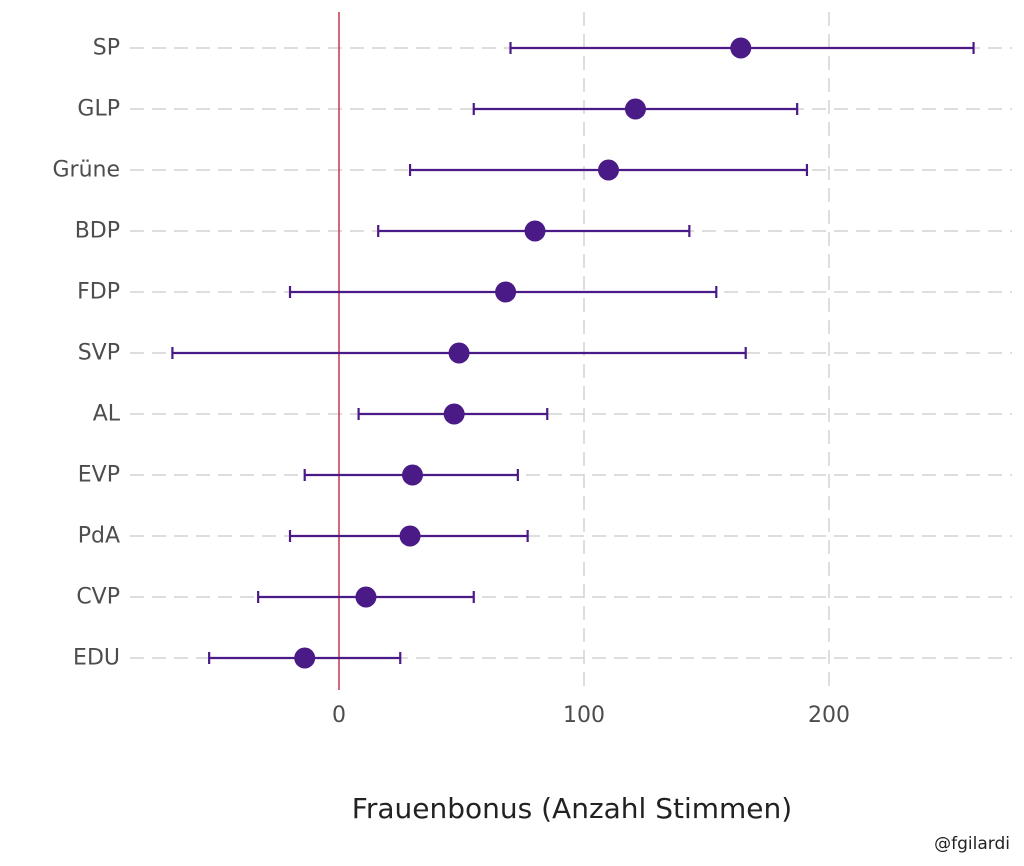 The height and width of the screenshot is (866, 1024). What do you see at coordinates (339, 715) in the screenshot?
I see `x-tick-label: 0` at bounding box center [339, 715].